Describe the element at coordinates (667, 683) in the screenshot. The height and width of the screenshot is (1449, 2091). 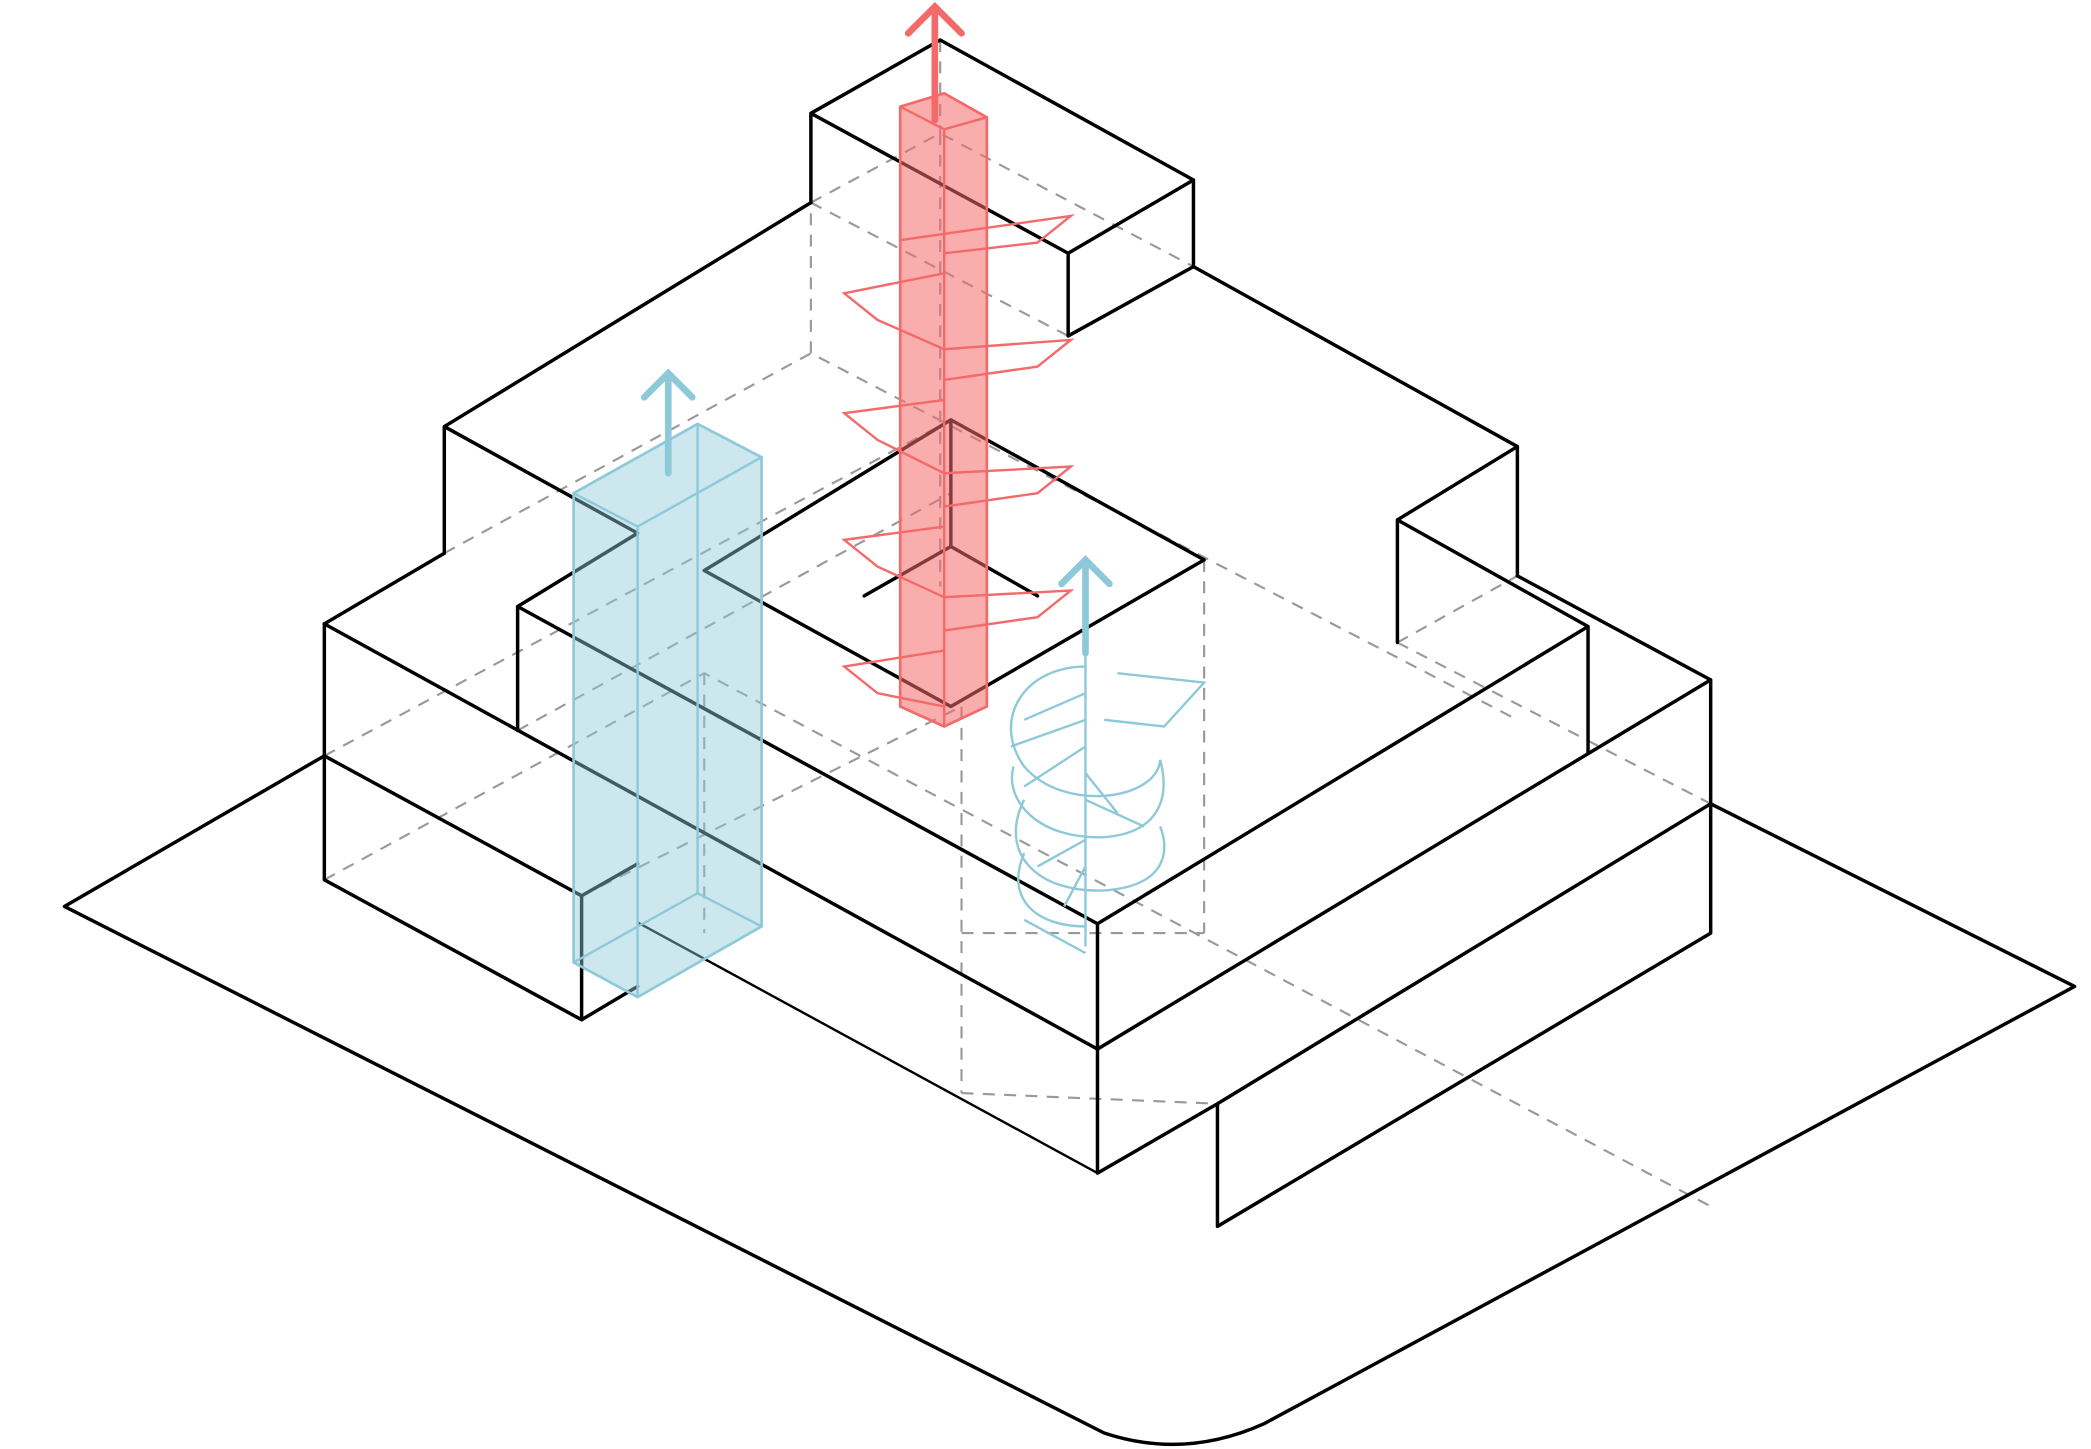
I see `lift-shaft` at that location.